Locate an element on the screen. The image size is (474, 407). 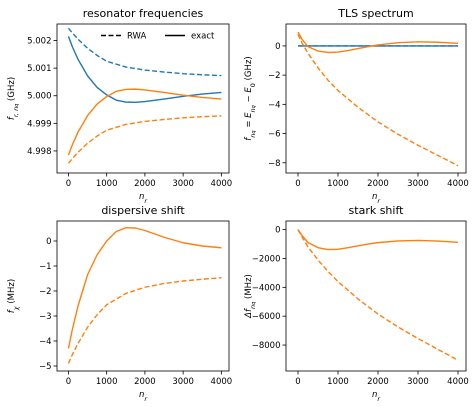
y-tick-label: −1 is located at coordinates (45, 267).